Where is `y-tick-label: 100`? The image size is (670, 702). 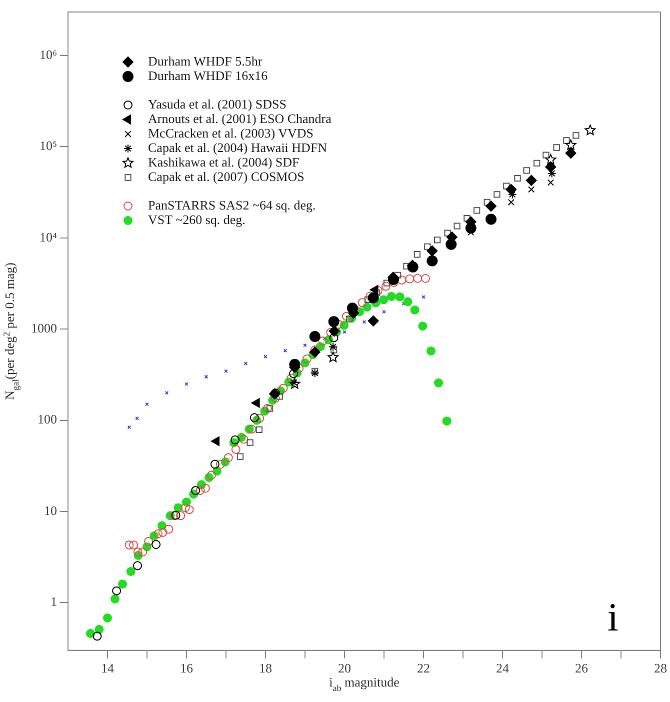
y-tick-label: 100 is located at coordinates (47, 419).